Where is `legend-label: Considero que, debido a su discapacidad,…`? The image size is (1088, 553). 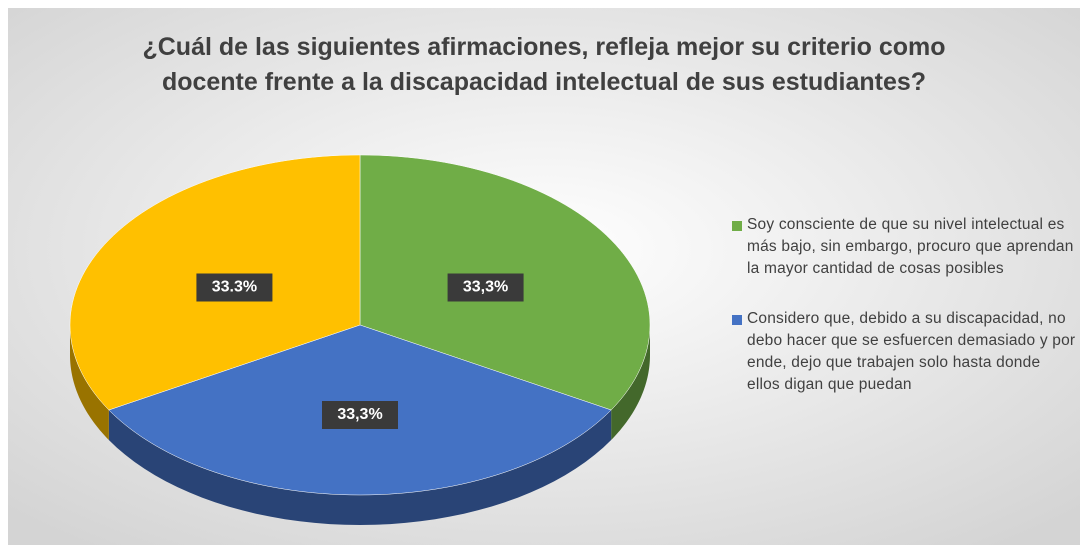
legend-label: Considero que, debido a su discapacidad,… is located at coordinates (911, 351).